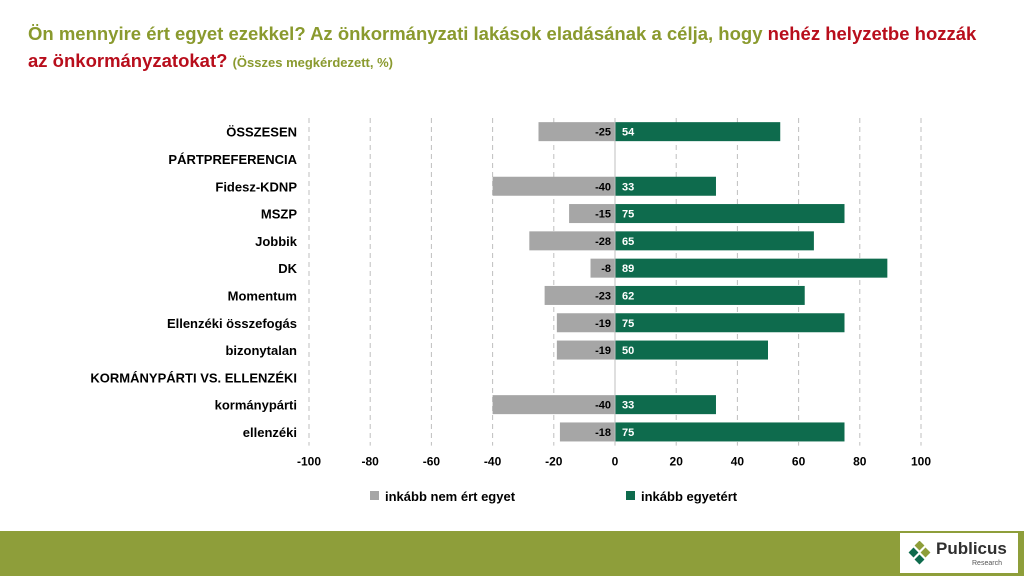  I want to click on category-label: bizonytalan, so click(261, 350).